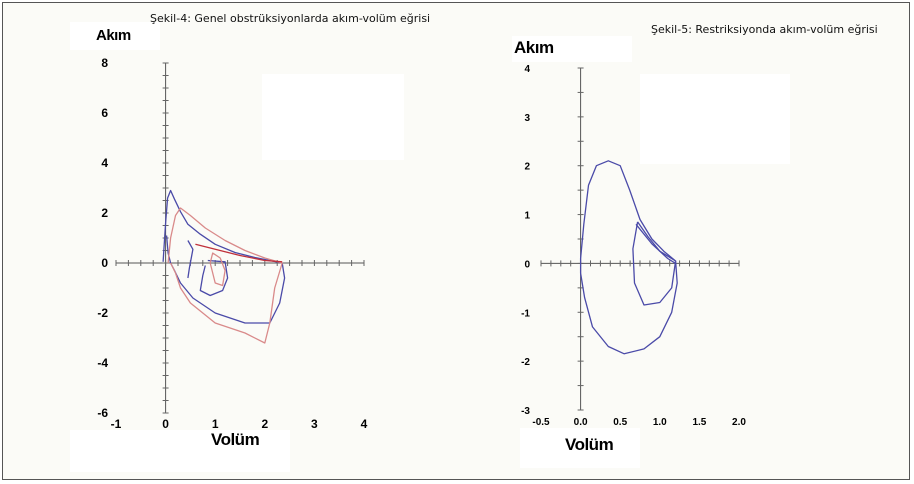  I want to click on chart2-xlabel: Volüm, so click(589, 444).